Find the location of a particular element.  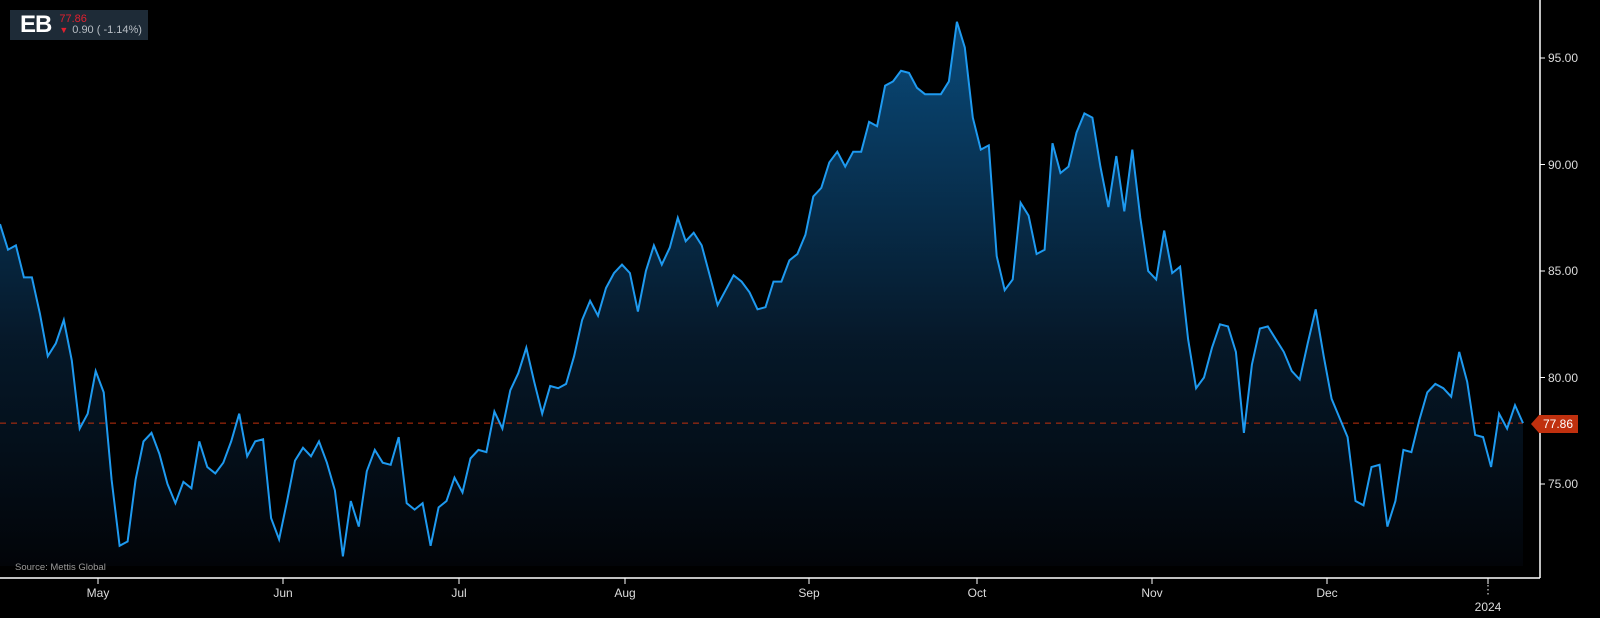

x-tick-label: Jun is located at coordinates (283, 593).